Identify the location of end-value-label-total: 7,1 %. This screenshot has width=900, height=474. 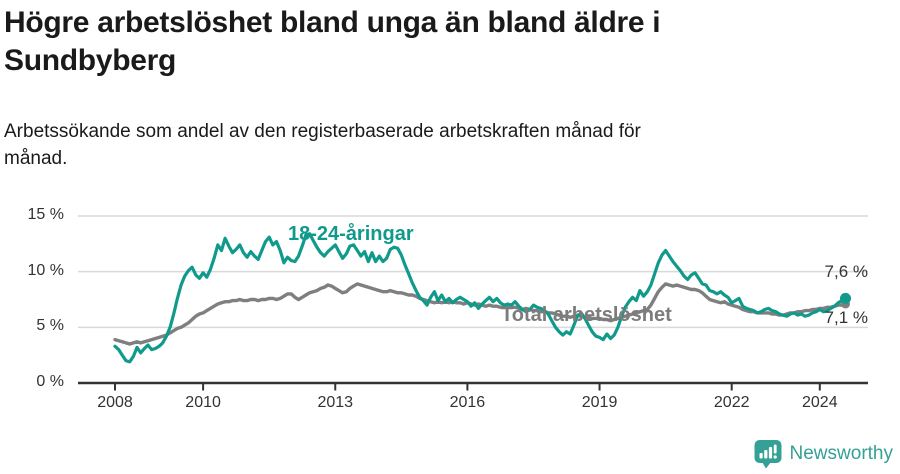
(846, 317).